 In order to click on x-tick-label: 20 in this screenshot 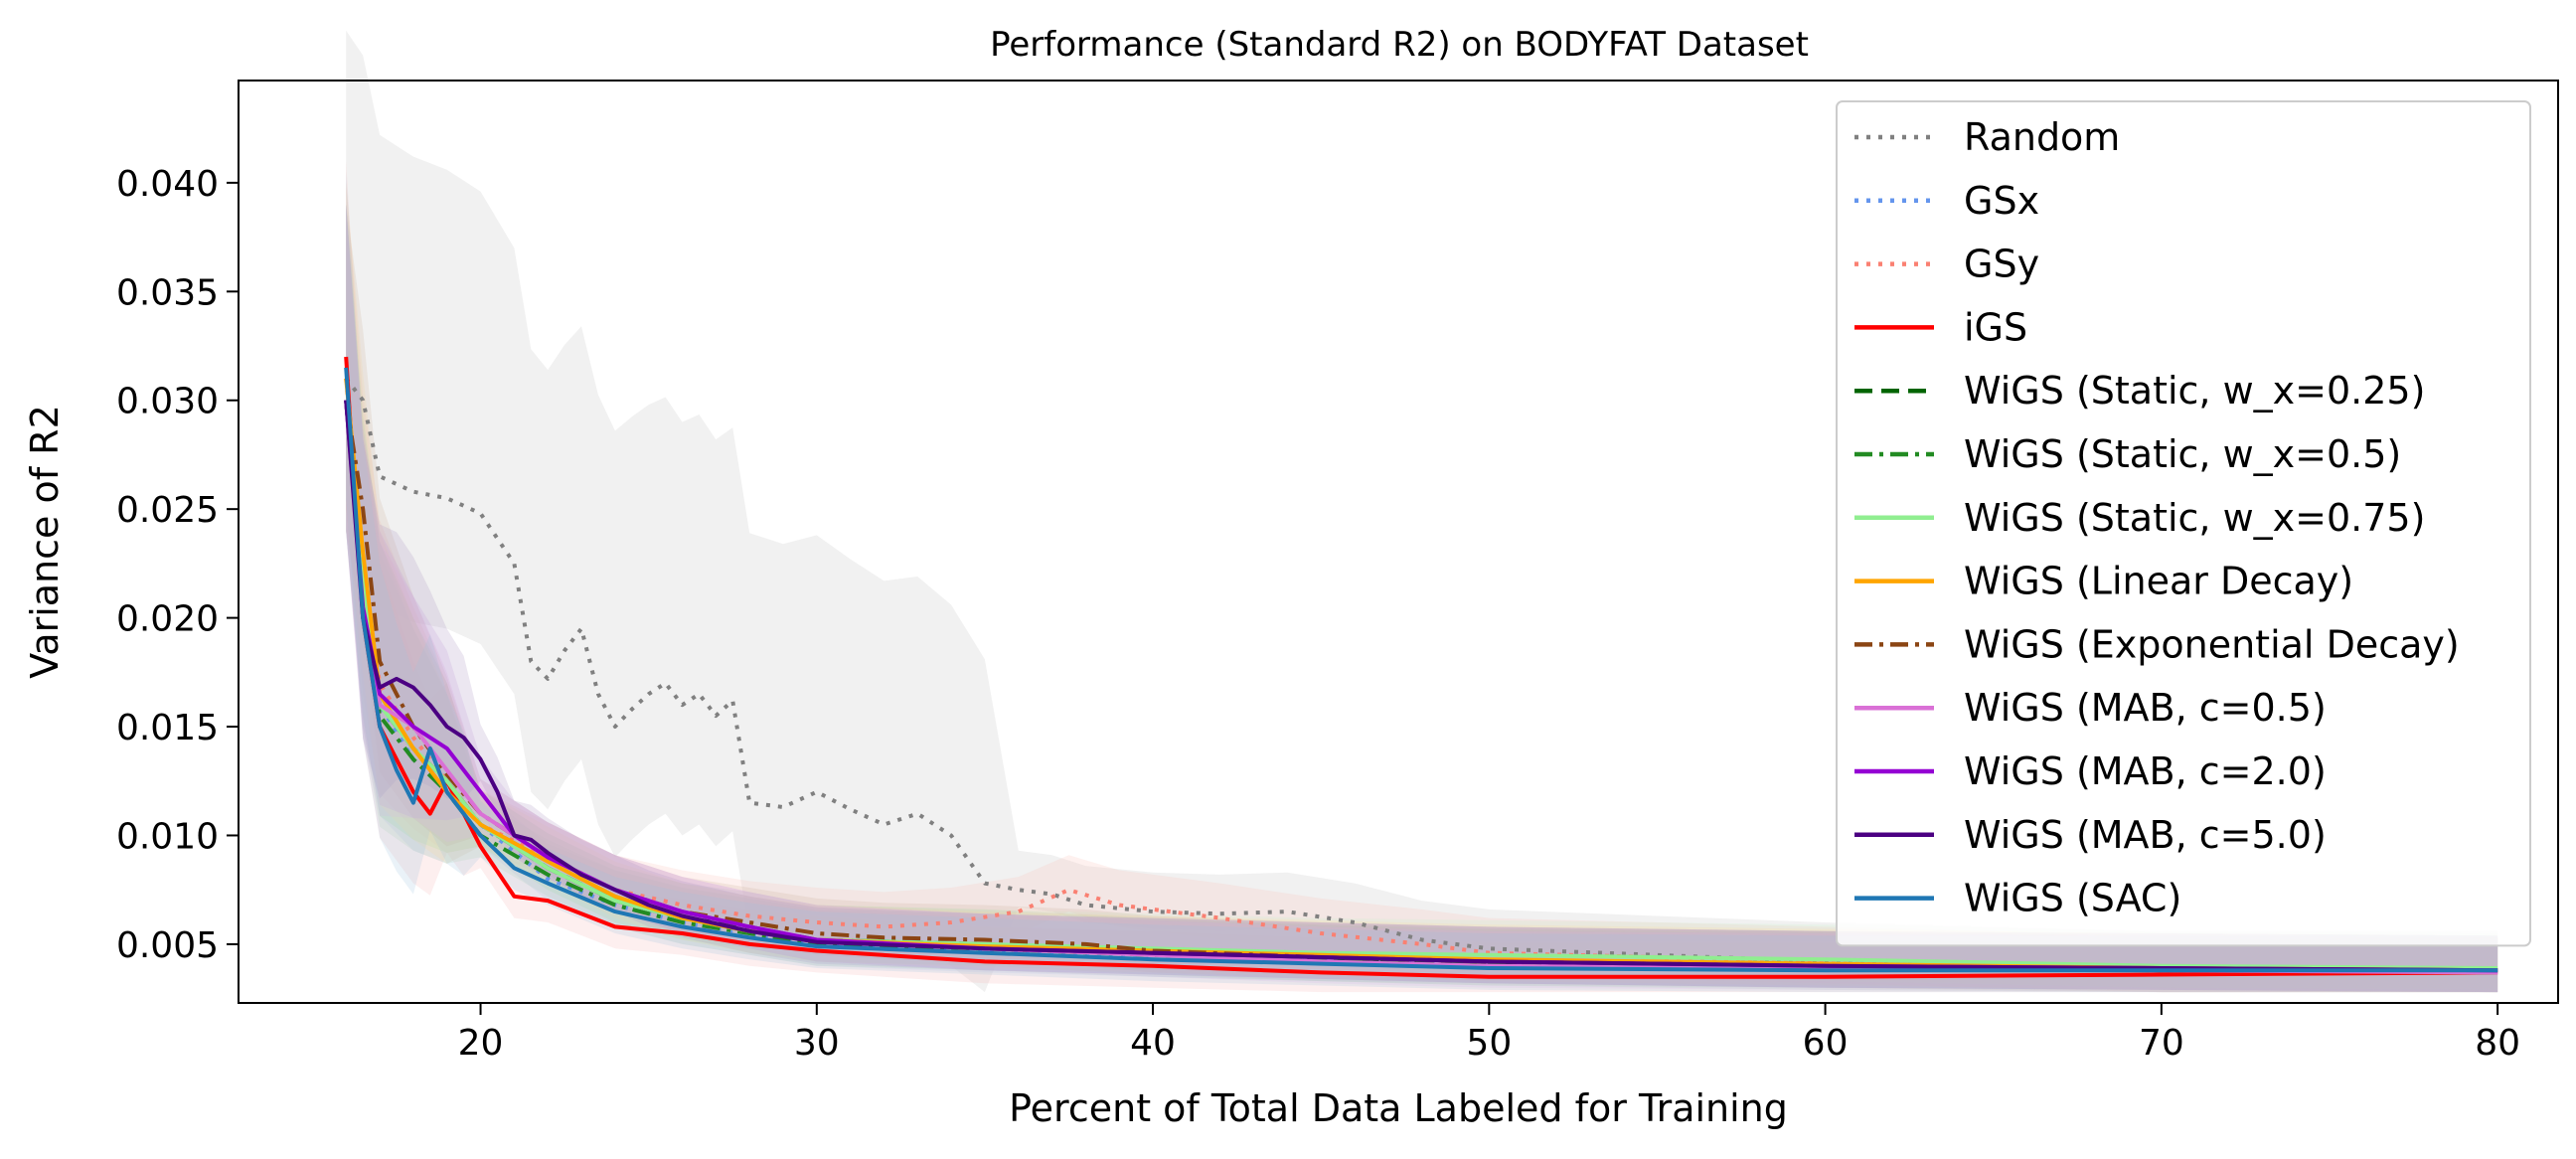, I will do `click(481, 1043)`.